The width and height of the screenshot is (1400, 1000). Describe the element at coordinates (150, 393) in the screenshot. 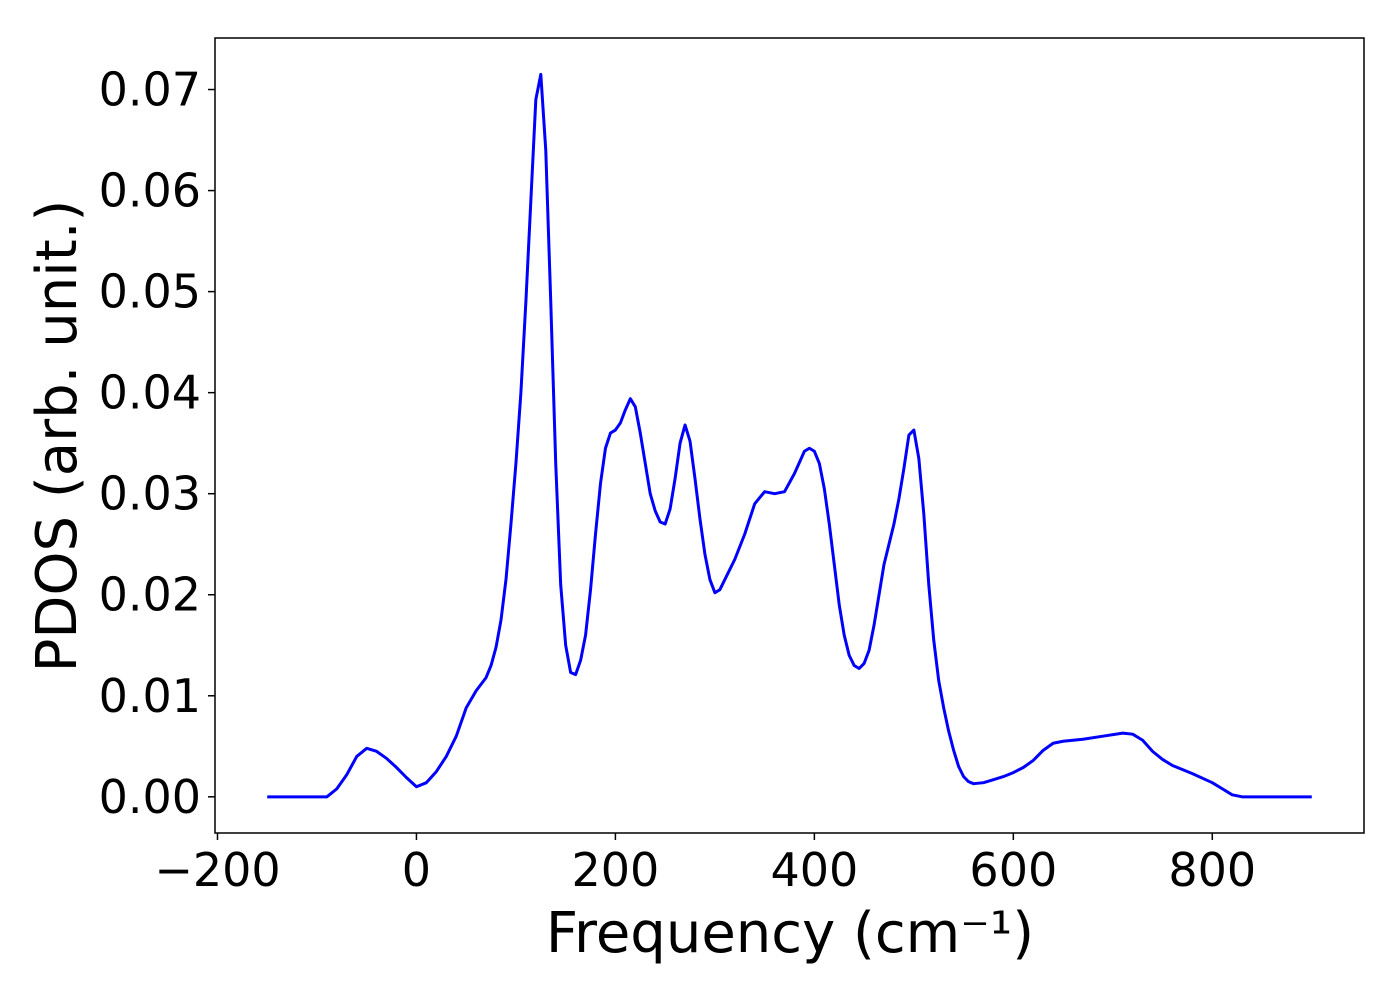

I see `y-tick-label: 0.04` at that location.